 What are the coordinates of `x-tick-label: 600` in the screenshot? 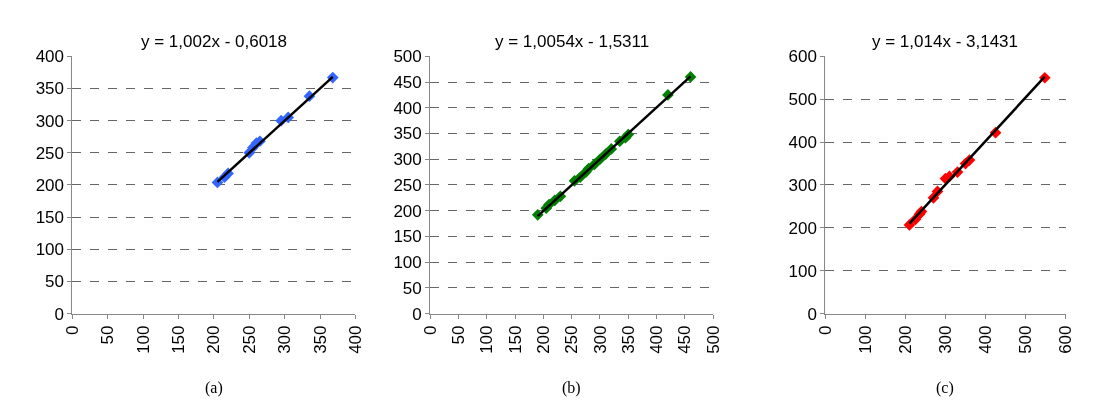 It's located at (1066, 339).